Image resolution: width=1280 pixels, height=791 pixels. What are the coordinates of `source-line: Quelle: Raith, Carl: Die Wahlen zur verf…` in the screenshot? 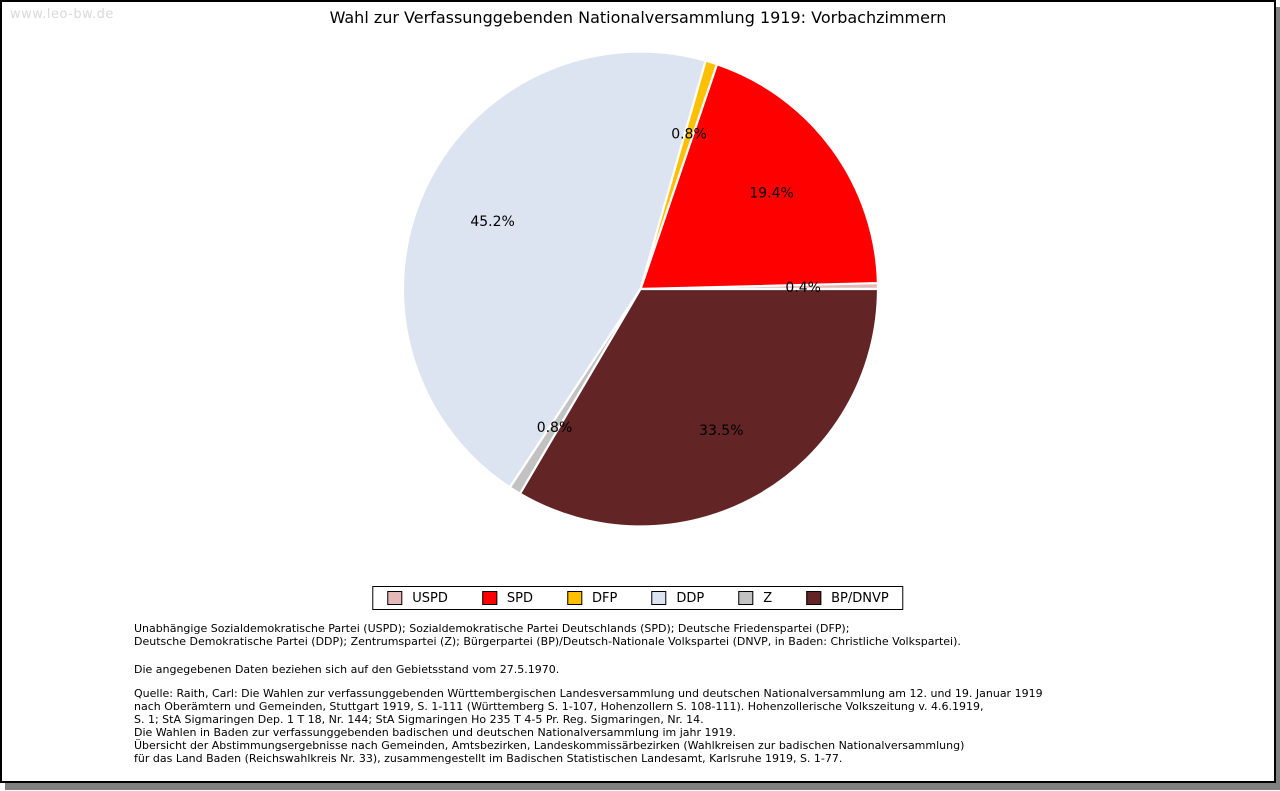 It's located at (588, 693).